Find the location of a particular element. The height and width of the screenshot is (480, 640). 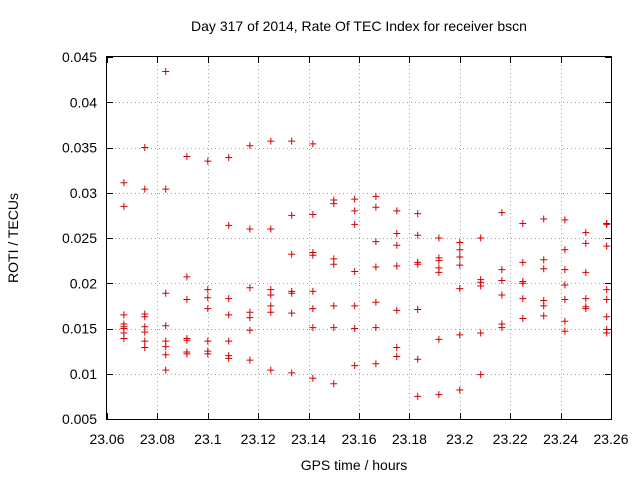

x-tick-label: 23.22 is located at coordinates (510, 439).